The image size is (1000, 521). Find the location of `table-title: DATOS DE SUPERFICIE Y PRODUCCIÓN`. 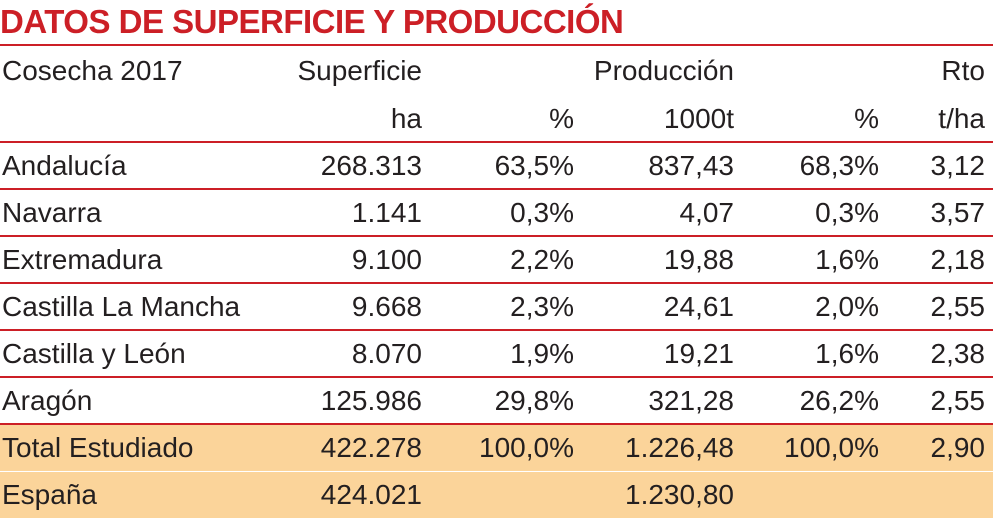

table-title: DATOS DE SUPERFICIE Y PRODUCCIÓN is located at coordinates (312, 21).